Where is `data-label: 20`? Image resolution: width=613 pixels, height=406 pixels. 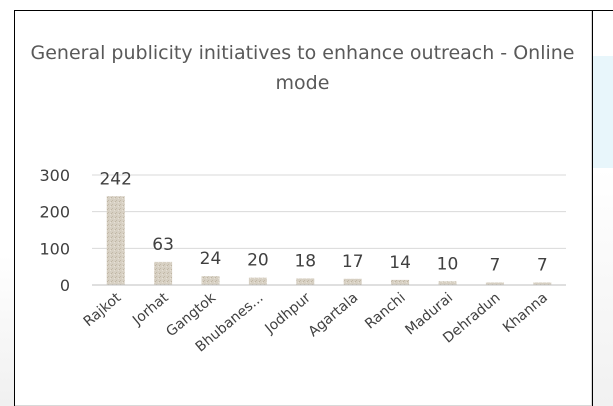
data-label: 20 is located at coordinates (258, 261).